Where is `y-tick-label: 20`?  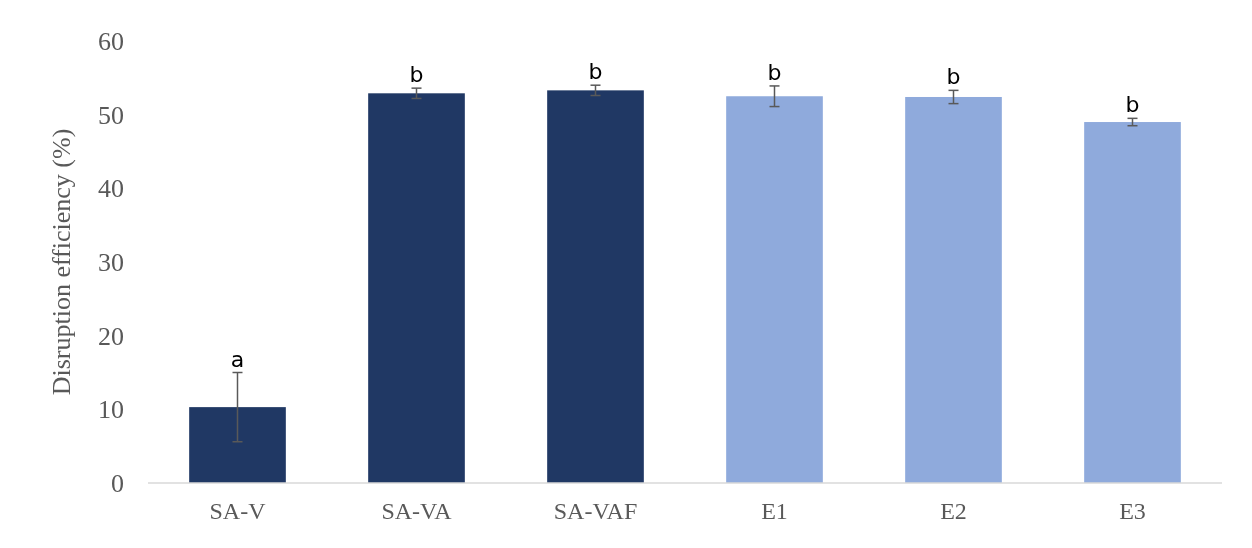 y-tick-label: 20 is located at coordinates (111, 336).